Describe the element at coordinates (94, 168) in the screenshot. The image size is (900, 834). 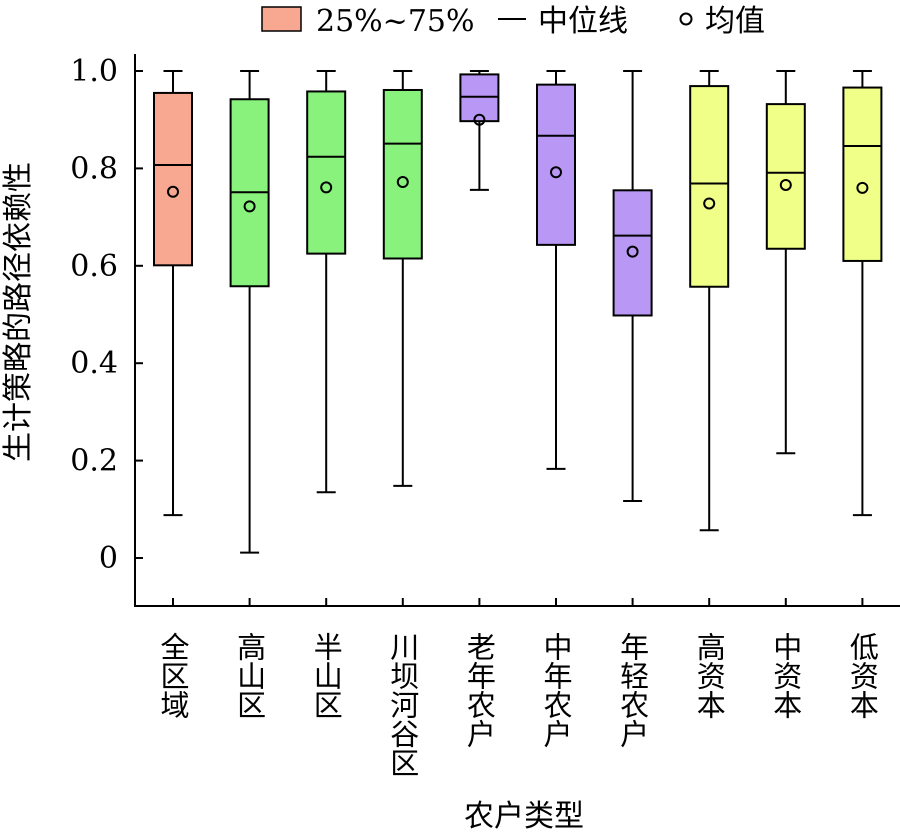
I see `y-tick-label: 0.8` at that location.